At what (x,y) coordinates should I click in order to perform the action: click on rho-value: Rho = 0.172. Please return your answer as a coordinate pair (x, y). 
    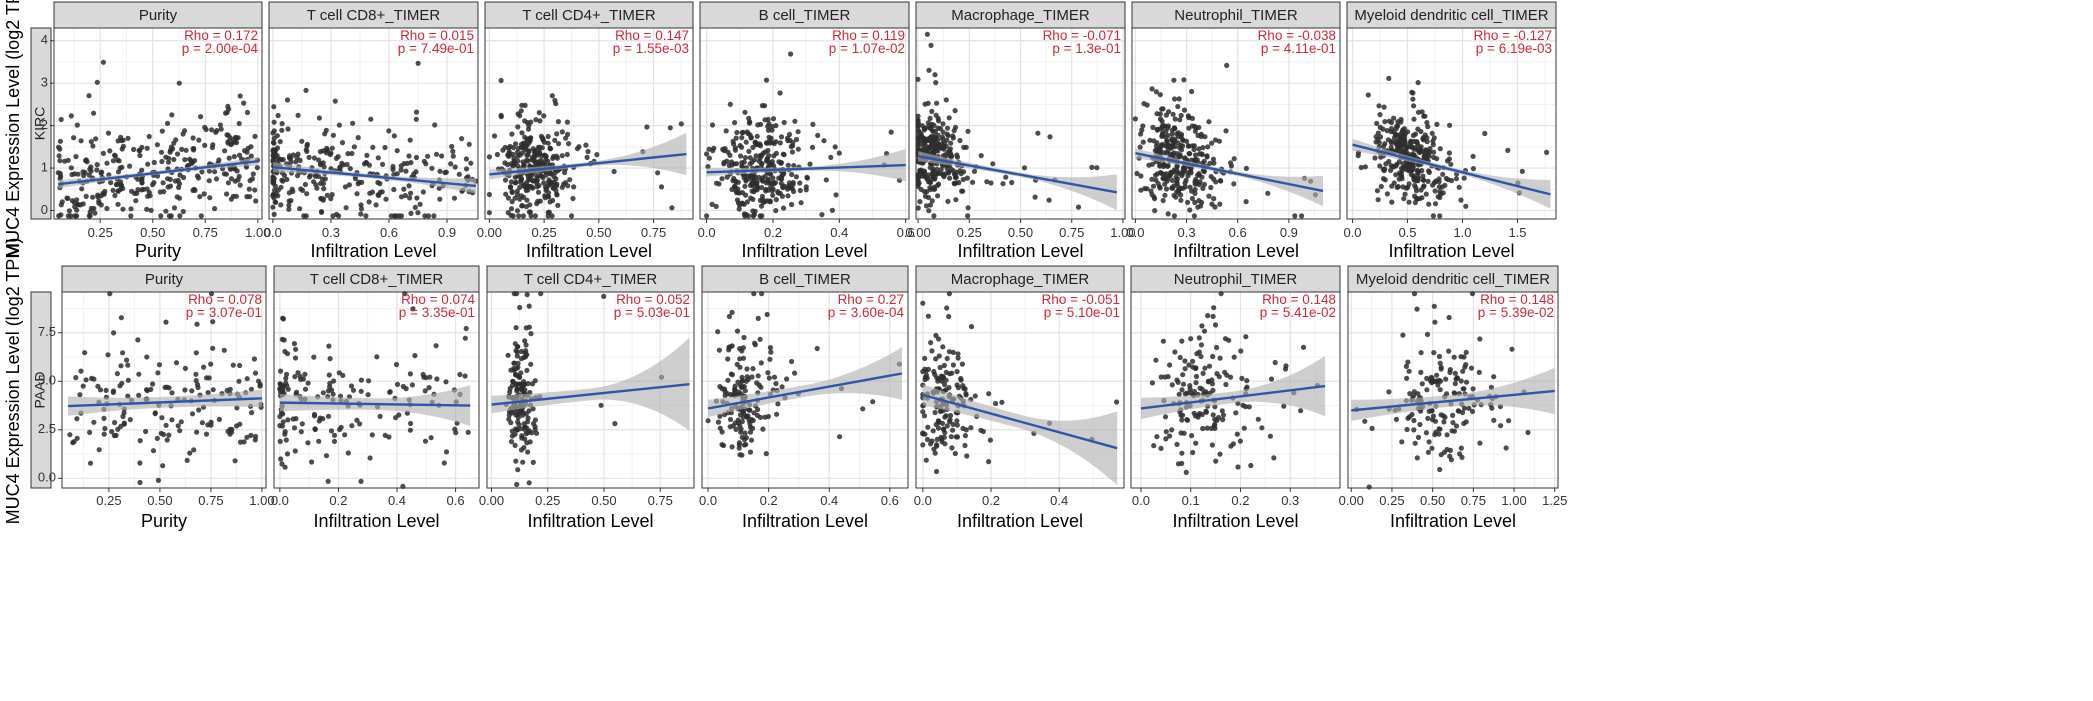
    Looking at the image, I should click on (221, 35).